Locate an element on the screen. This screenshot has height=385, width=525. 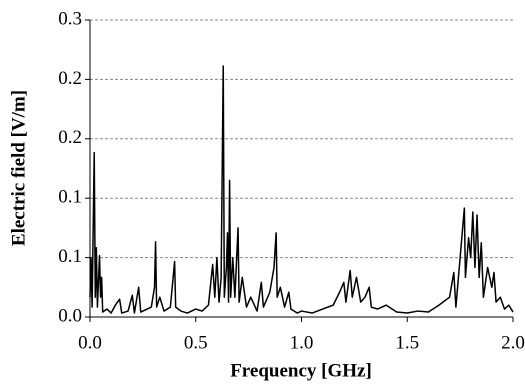
x-tick-label: 1.0 is located at coordinates (302, 342).